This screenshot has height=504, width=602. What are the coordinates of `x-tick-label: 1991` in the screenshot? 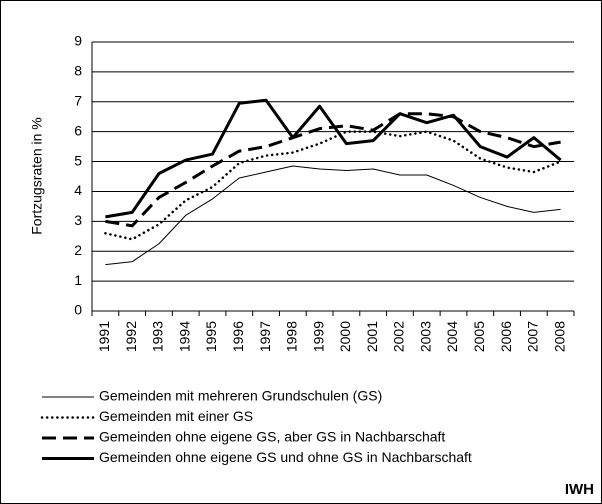 It's located at (104, 336).